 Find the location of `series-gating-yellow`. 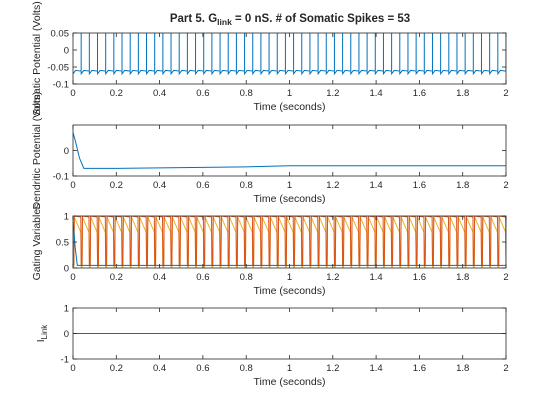

series-gating-yellow is located at coordinates (289, 242).